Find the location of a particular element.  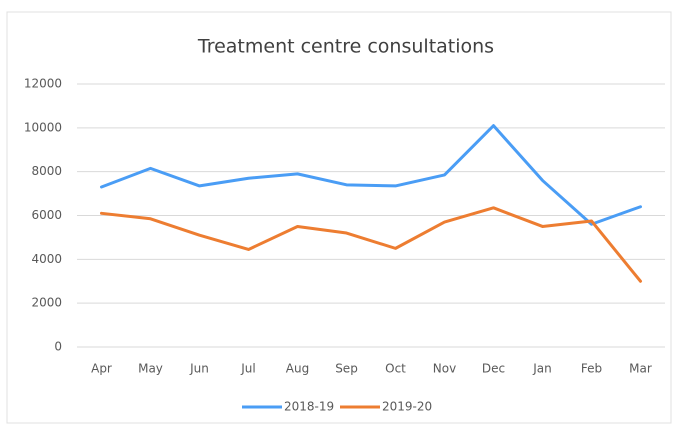

x-tick-label: Oct is located at coordinates (395, 369).